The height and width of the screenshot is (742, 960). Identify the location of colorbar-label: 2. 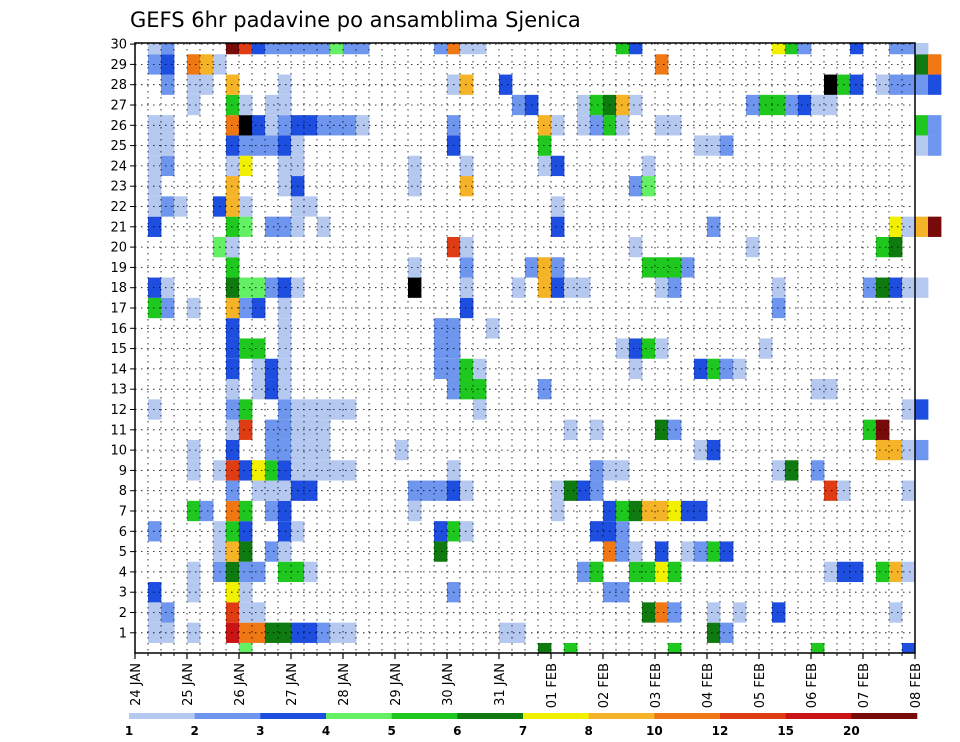
(194, 731).